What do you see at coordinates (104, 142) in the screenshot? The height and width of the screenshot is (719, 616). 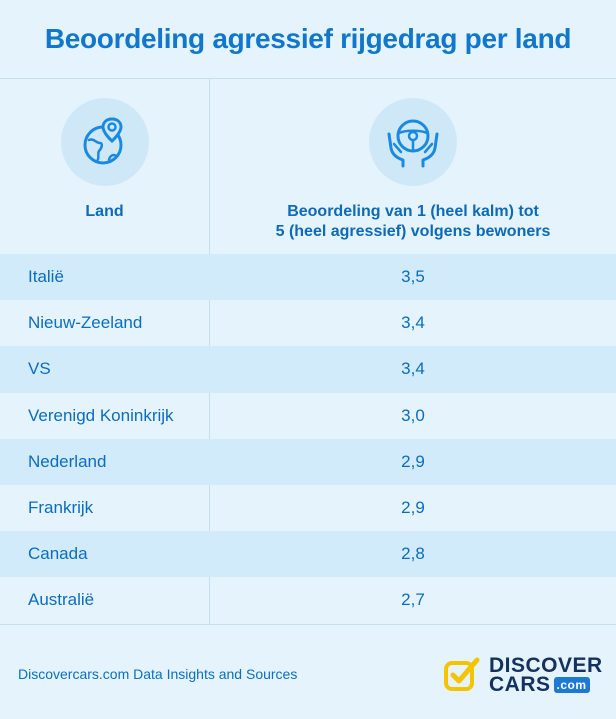 I see `globe-location-pin-icon` at bounding box center [104, 142].